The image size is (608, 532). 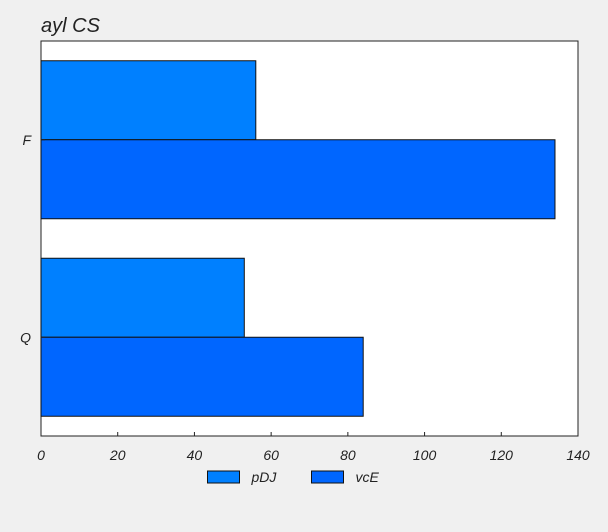 What do you see at coordinates (298, 179) in the screenshot?
I see `bar-vcE-F` at bounding box center [298, 179].